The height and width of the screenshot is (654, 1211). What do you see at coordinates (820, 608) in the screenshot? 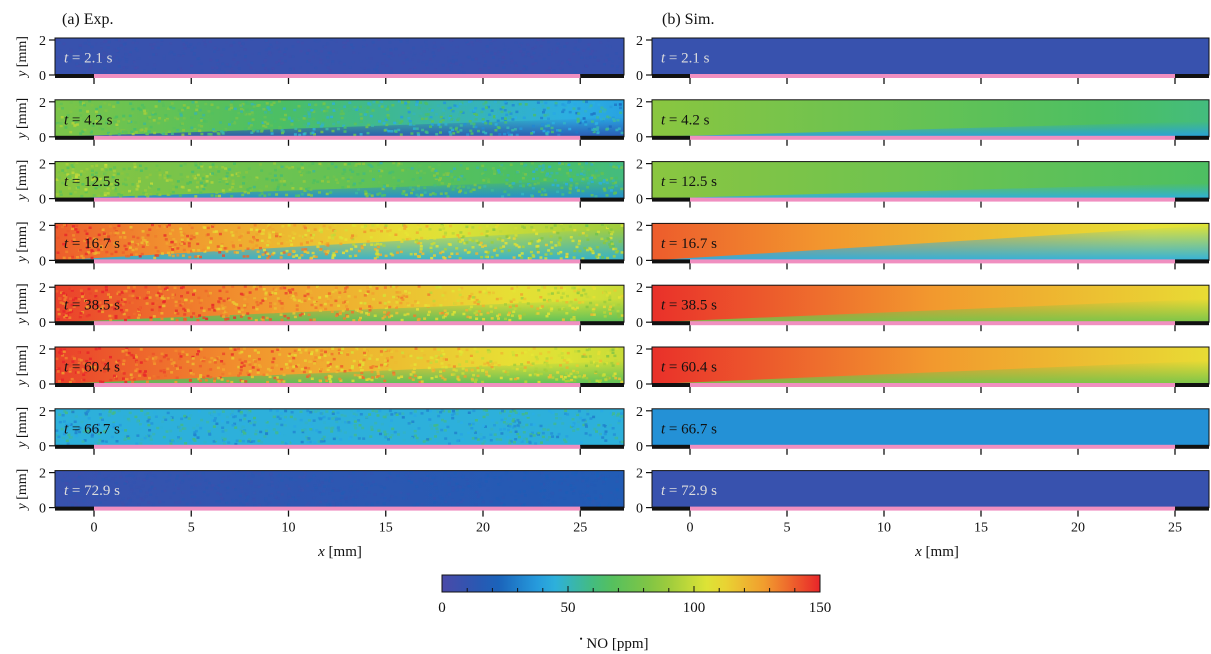
I see `colorbar-tick-label: 150` at bounding box center [820, 608].